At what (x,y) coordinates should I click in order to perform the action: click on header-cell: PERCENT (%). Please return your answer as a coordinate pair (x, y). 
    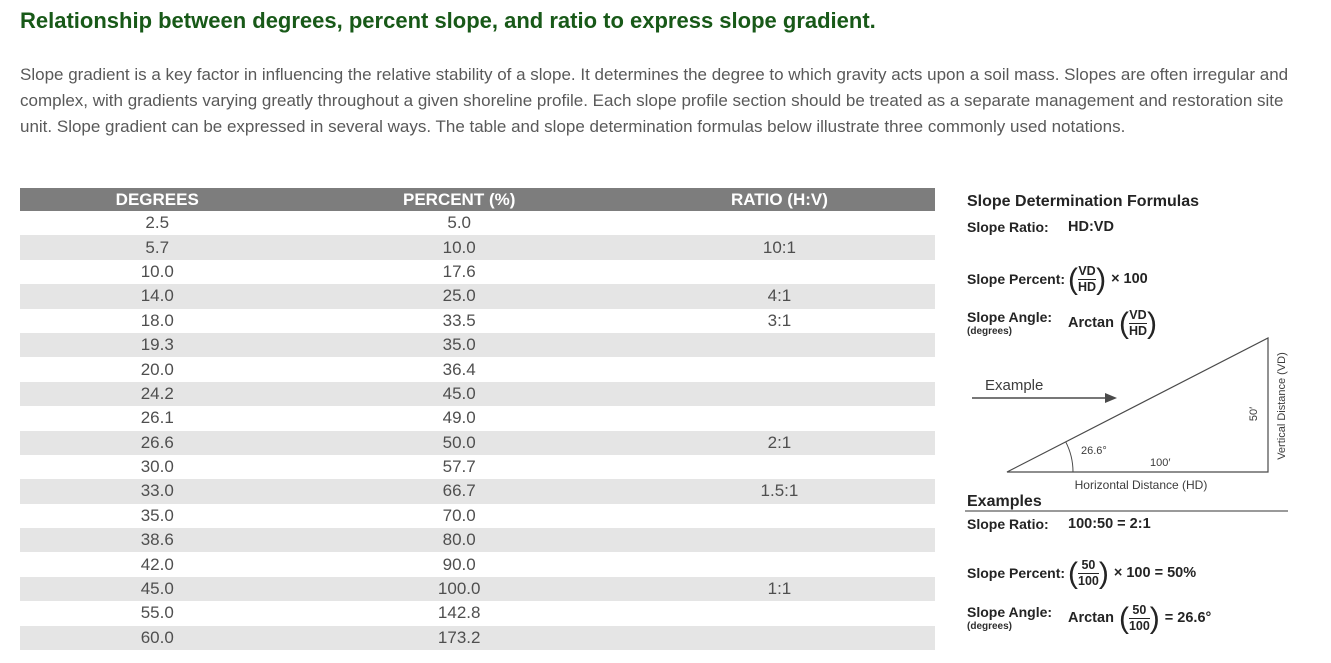
    Looking at the image, I should click on (459, 199).